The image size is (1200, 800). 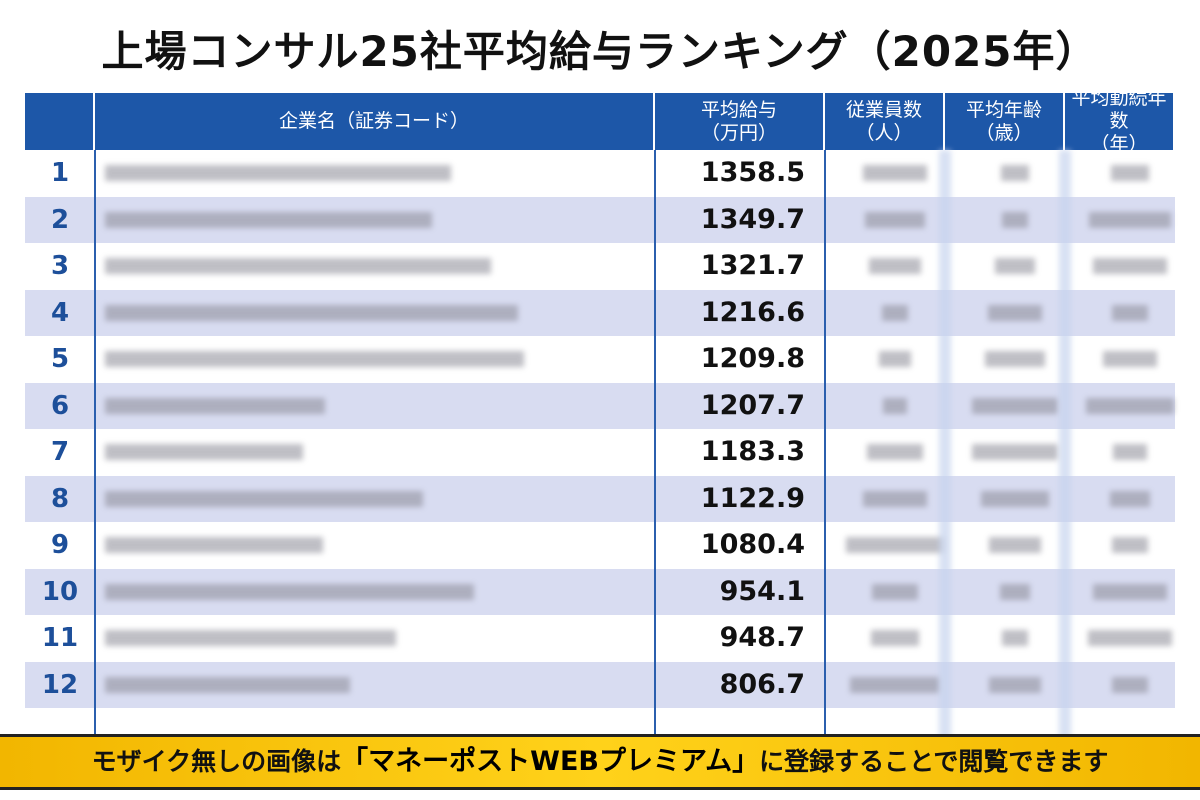 I want to click on header-text: （万円）, so click(x=738, y=132).